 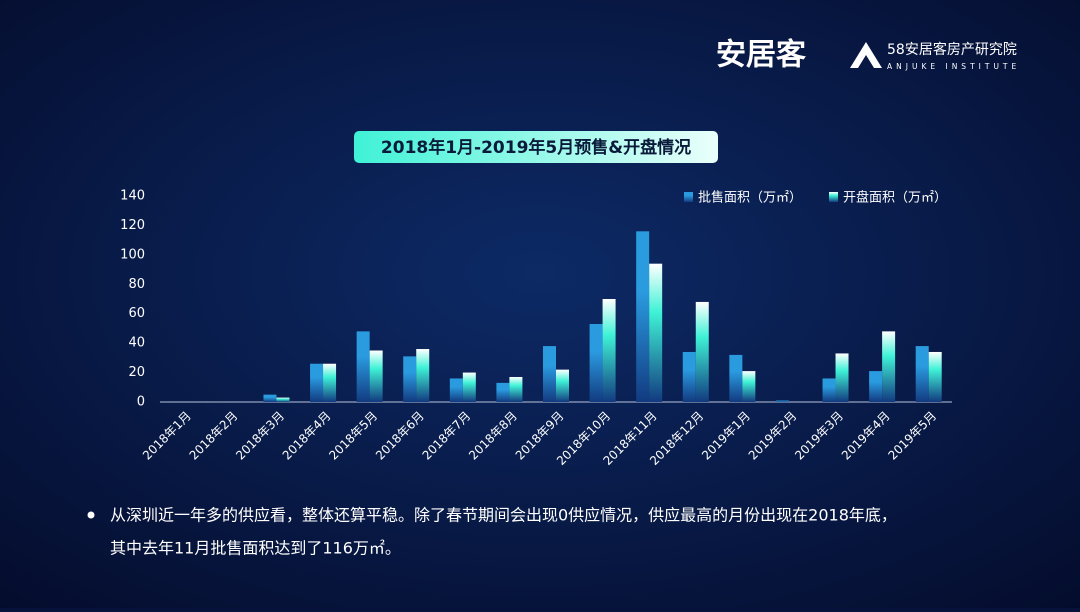 What do you see at coordinates (132, 196) in the screenshot?
I see `y-tick-label: 140` at bounding box center [132, 196].